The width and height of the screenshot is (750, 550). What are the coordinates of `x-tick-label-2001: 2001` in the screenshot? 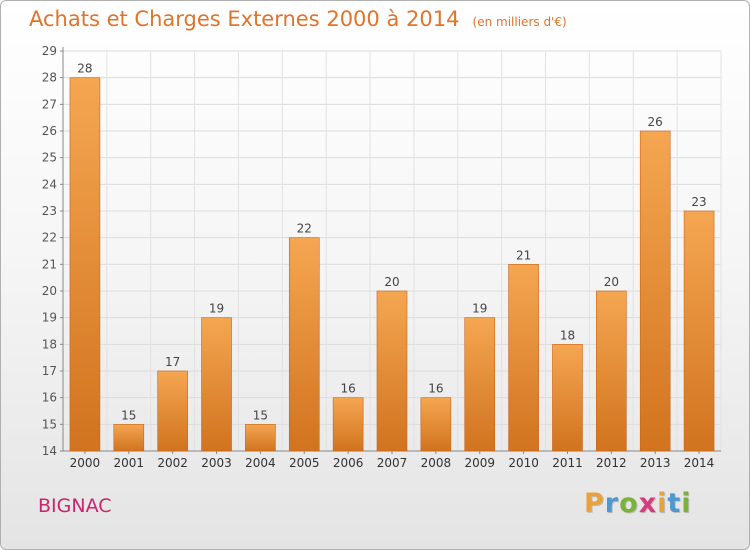 It's located at (129, 463).